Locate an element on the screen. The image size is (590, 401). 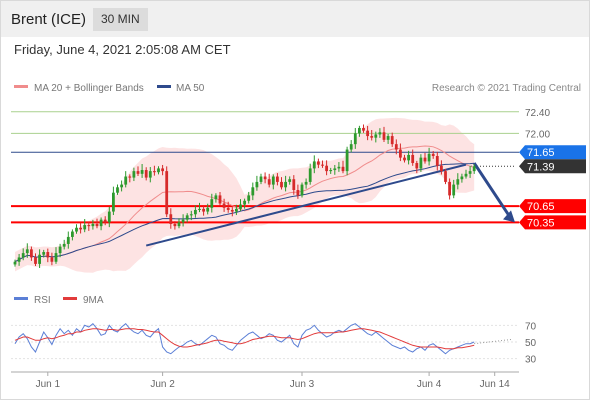
level-tag-pivot is located at coordinates (552, 152).